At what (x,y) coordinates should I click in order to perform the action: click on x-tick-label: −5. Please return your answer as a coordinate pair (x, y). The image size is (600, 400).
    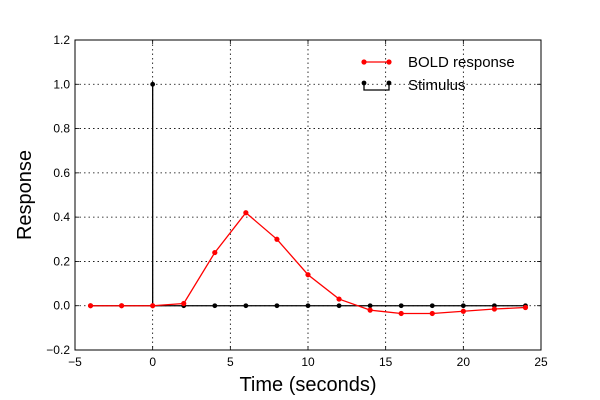
    Looking at the image, I should click on (75, 362).